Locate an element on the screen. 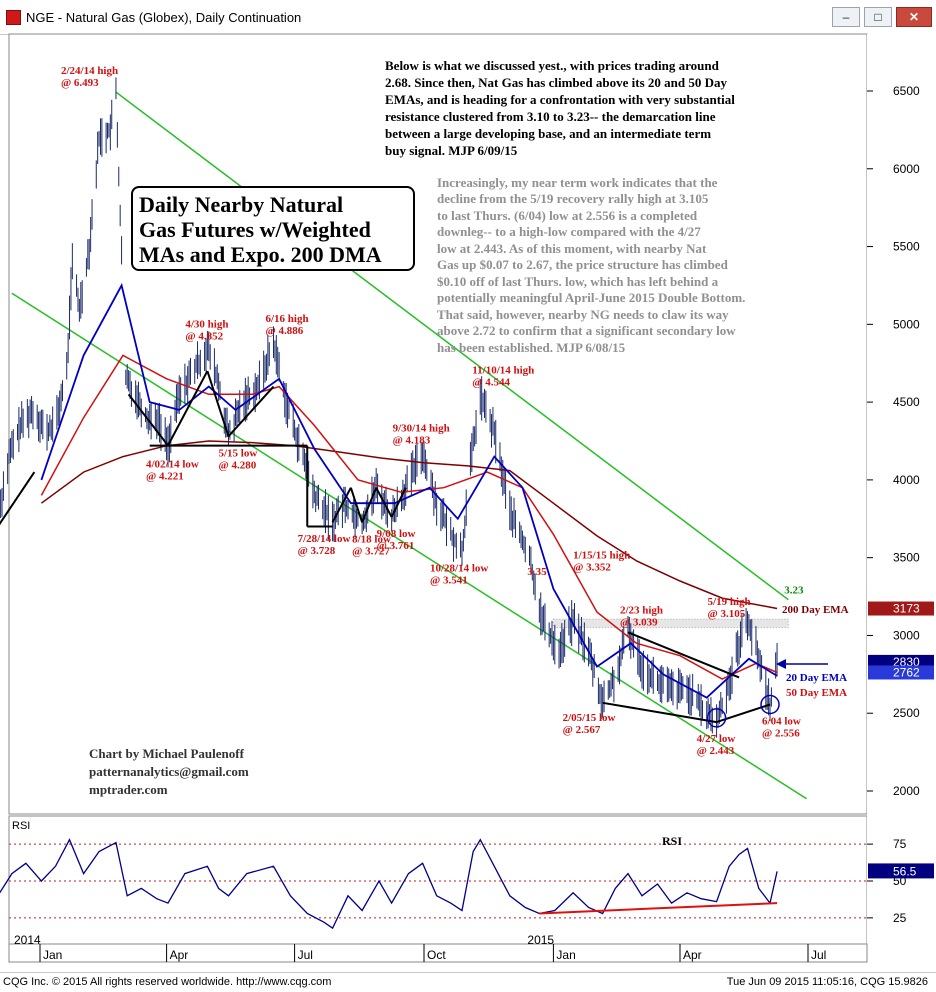  annotation-label: @ 3.728 is located at coordinates (317, 551).